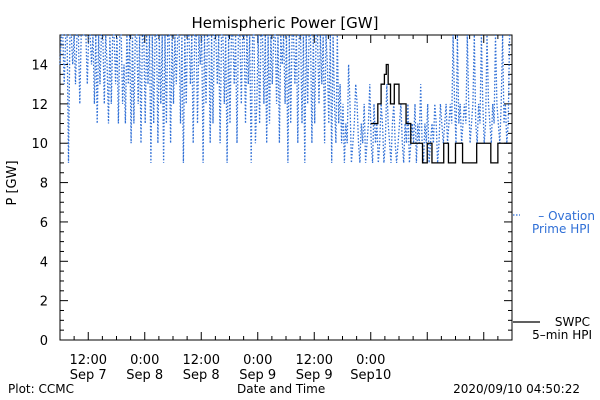  I want to click on y-tick-label: 6, so click(44, 223).